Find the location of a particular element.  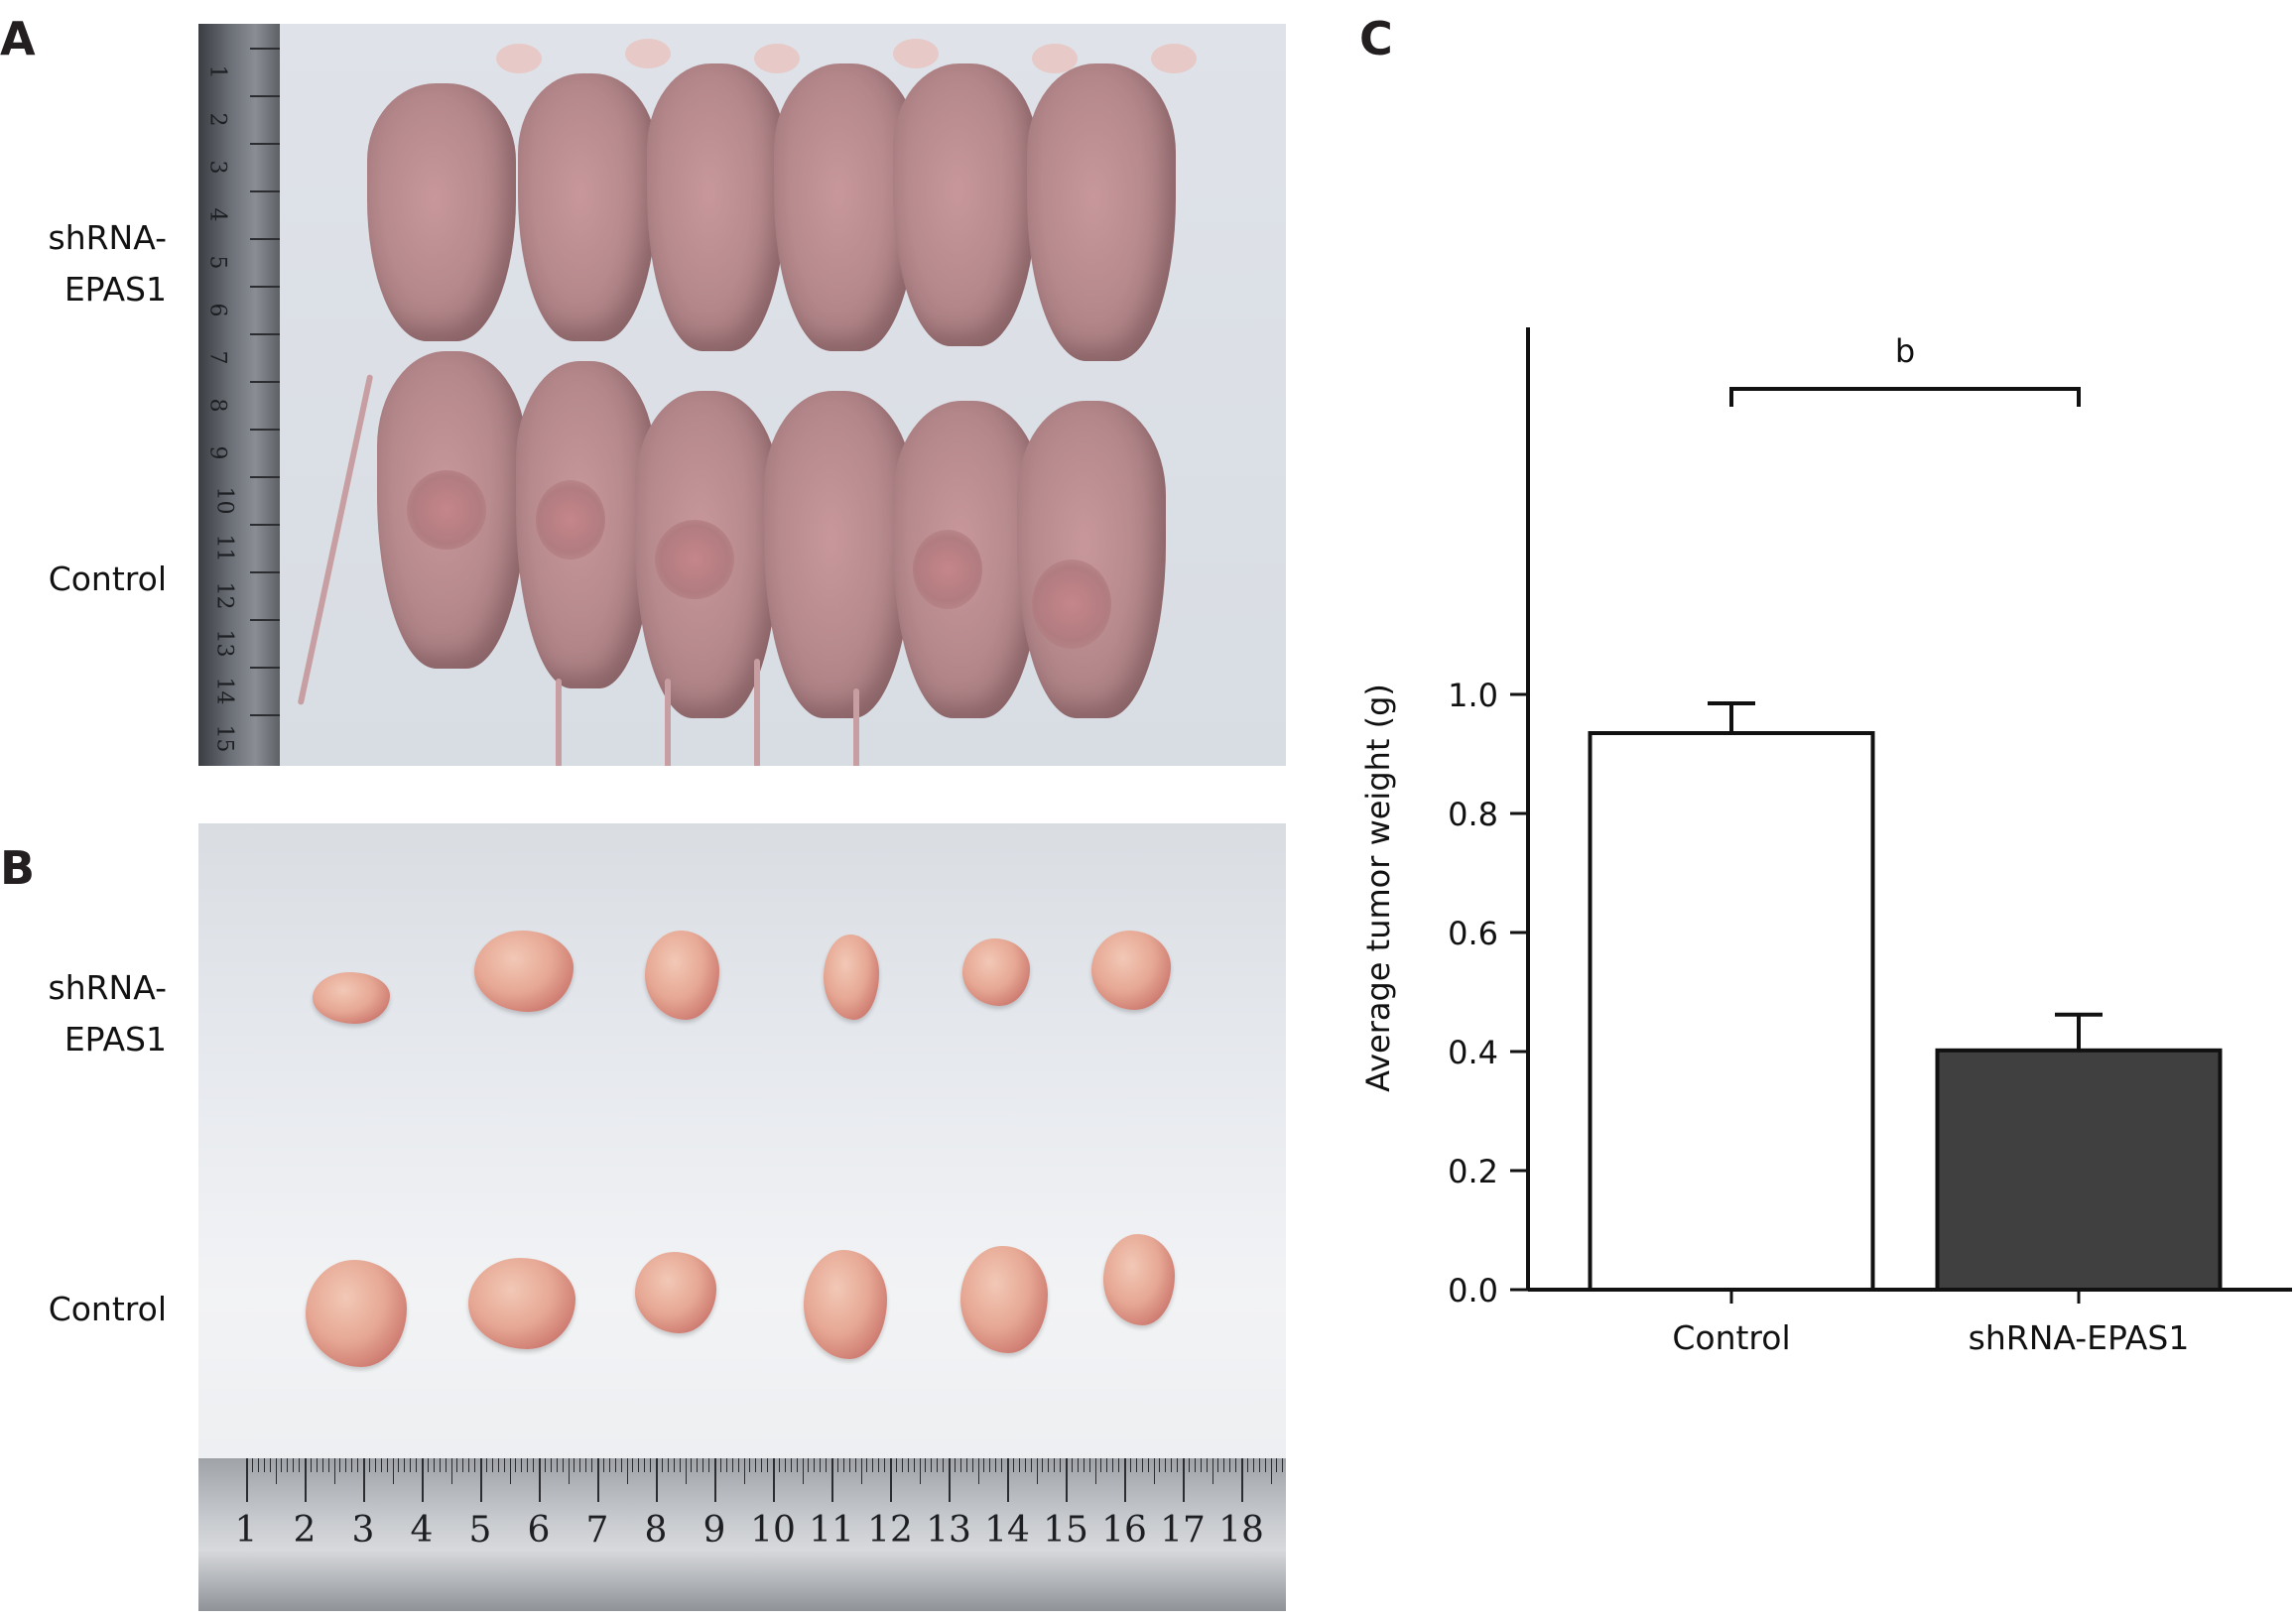

panel-b-row-label-shrna: shRNA- EPAS1 is located at coordinates (88, 1013).